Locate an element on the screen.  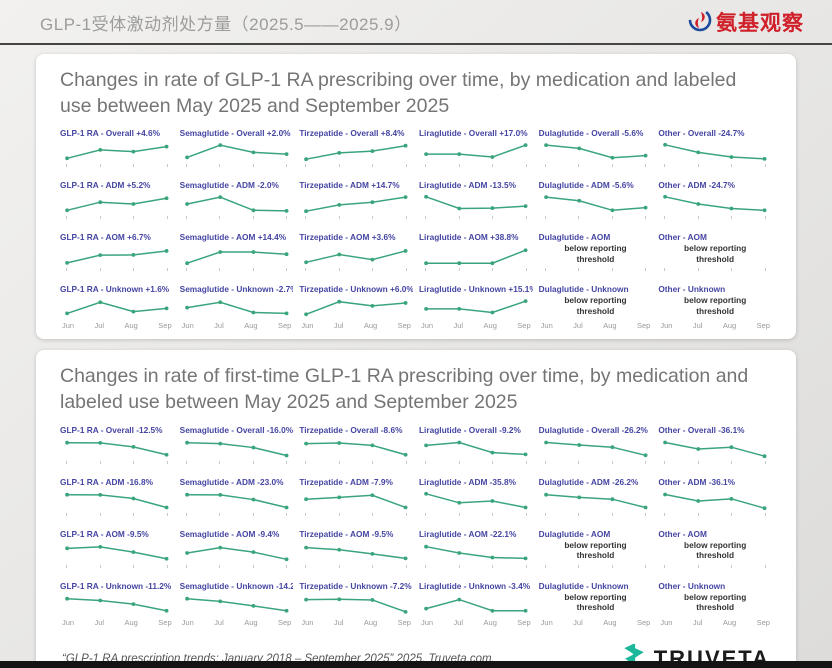
mini-chart-label: GLP-1 RA - ADM +5.2% is located at coordinates (105, 185).